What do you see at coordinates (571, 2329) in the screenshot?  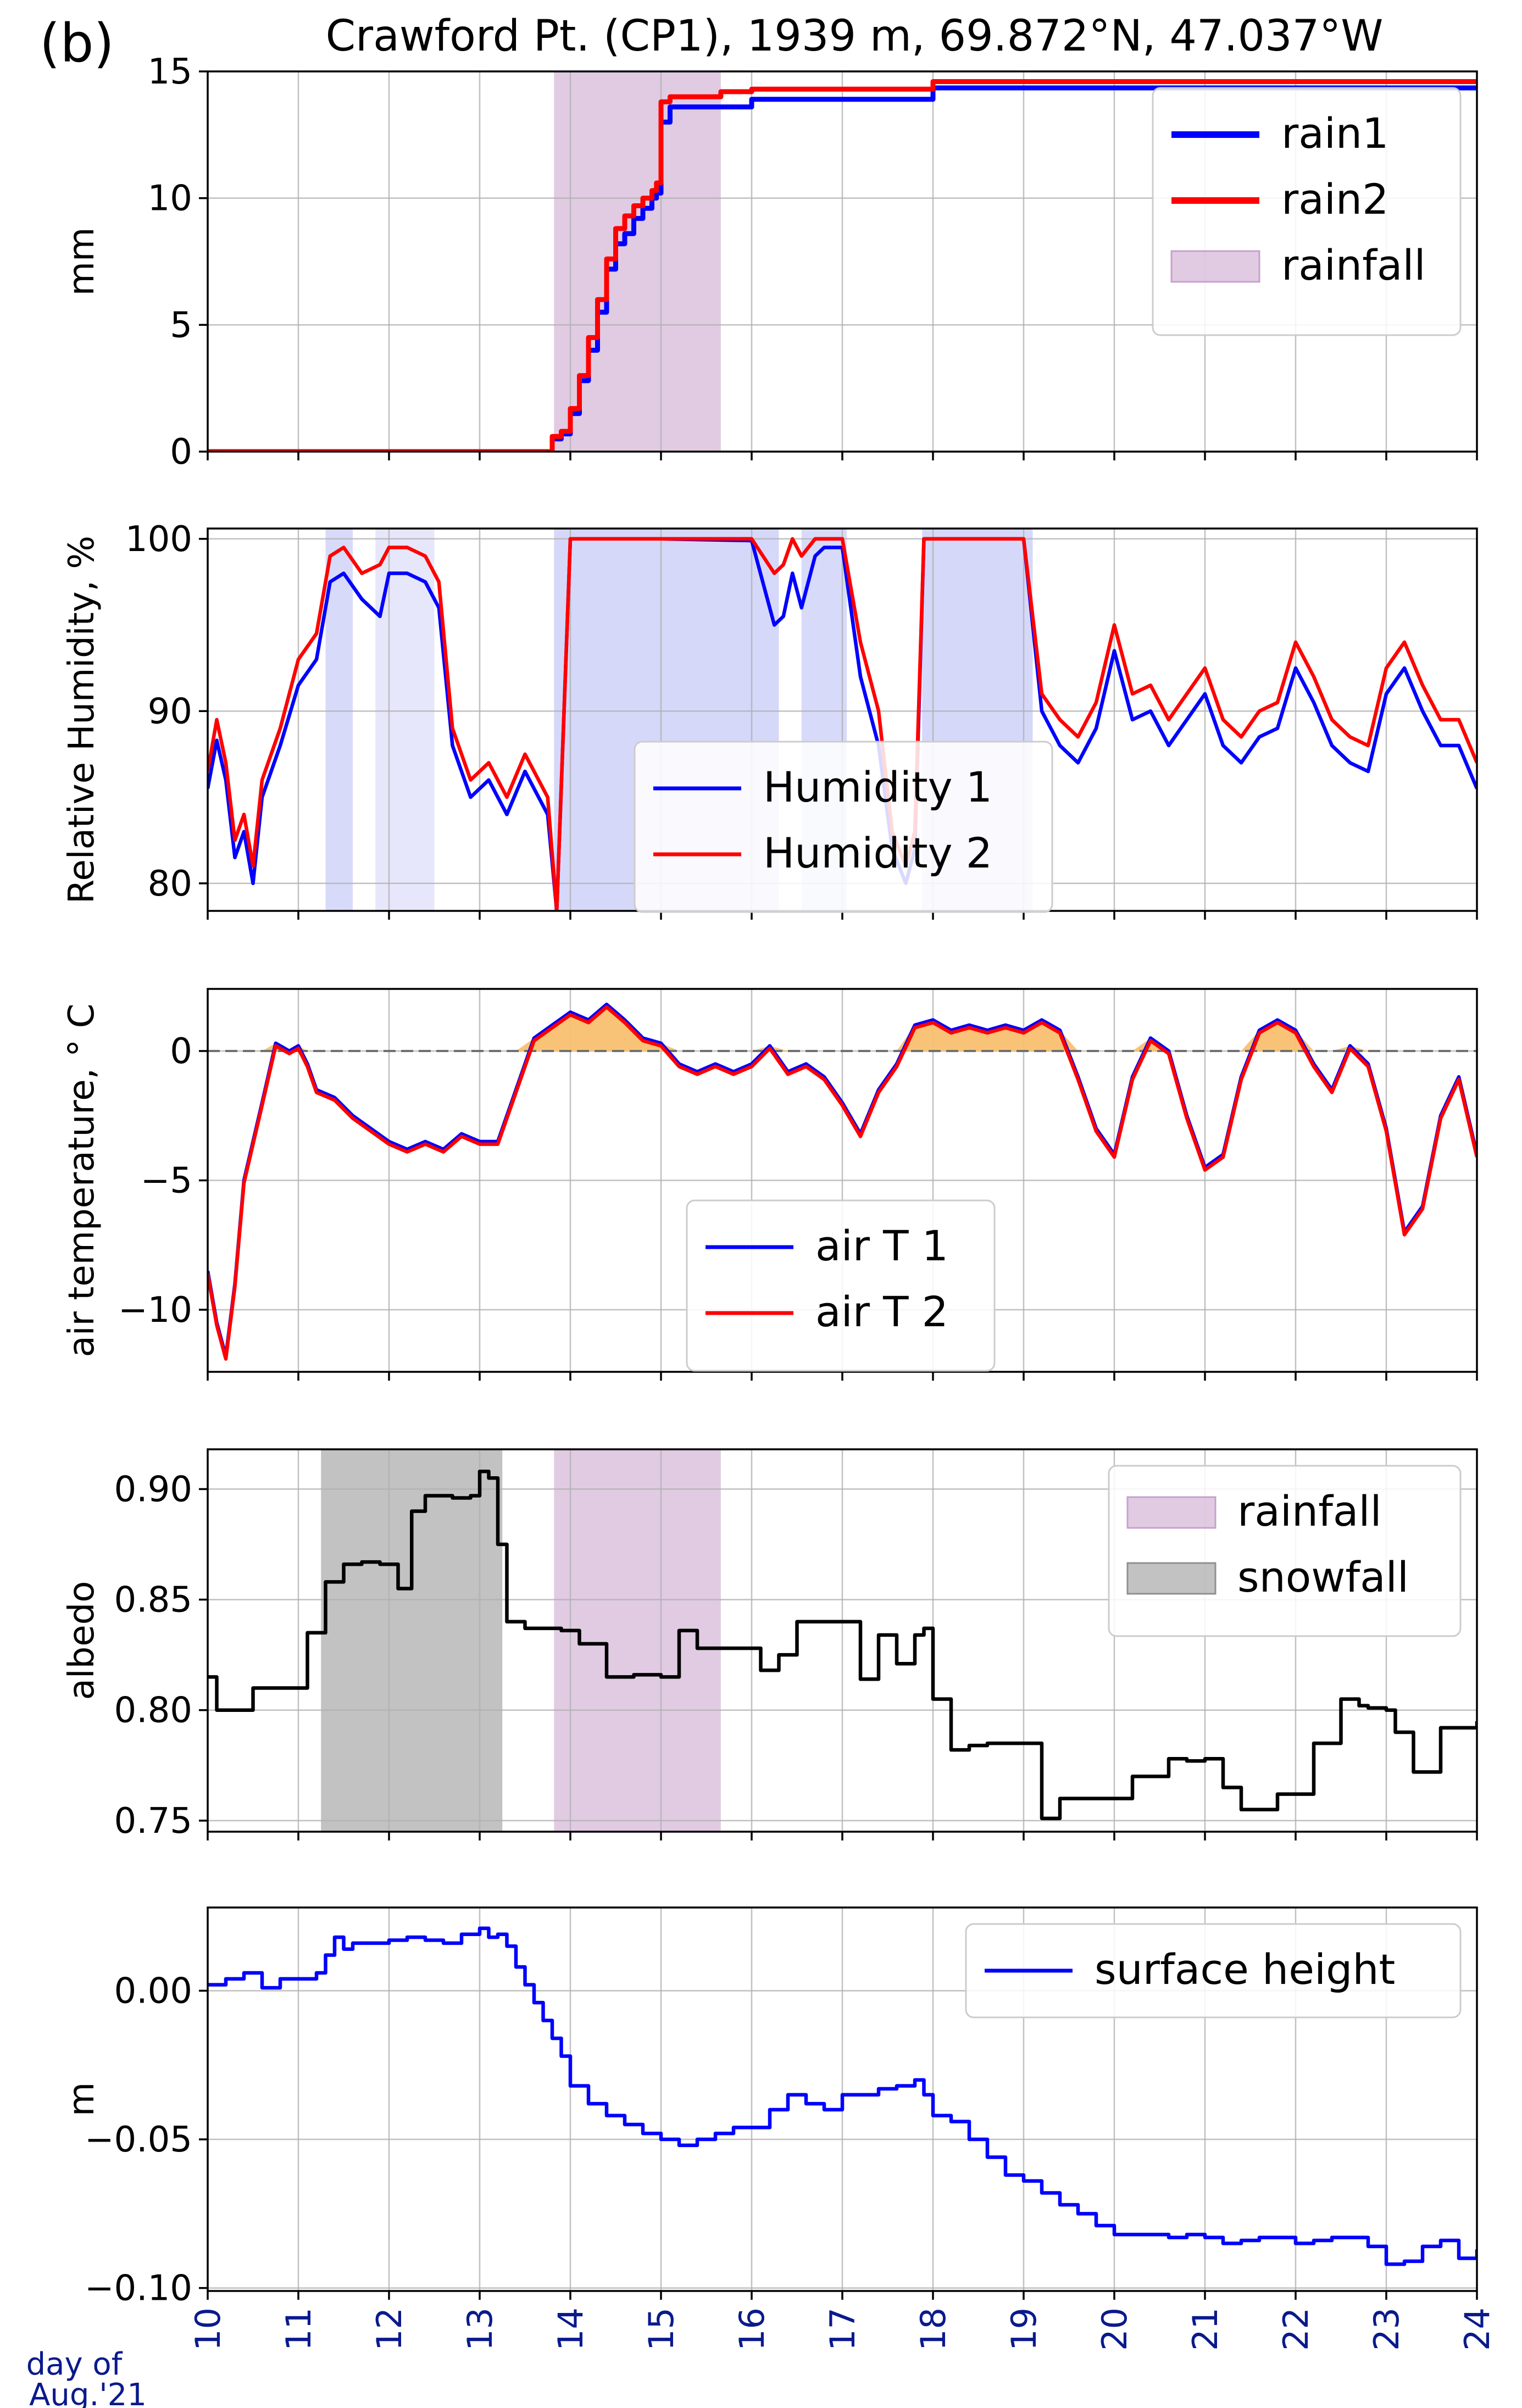 I see `x-tick-label: 14` at bounding box center [571, 2329].